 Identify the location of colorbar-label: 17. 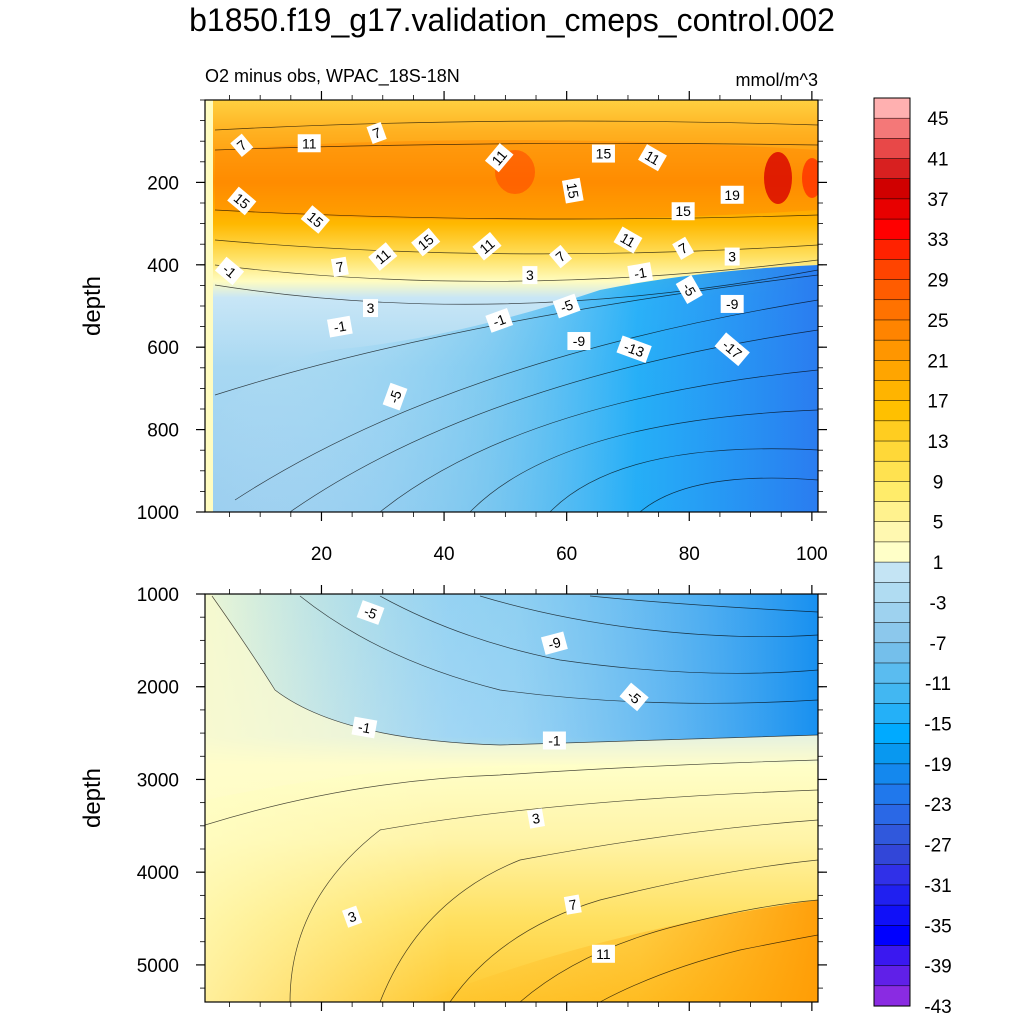
(937, 402).